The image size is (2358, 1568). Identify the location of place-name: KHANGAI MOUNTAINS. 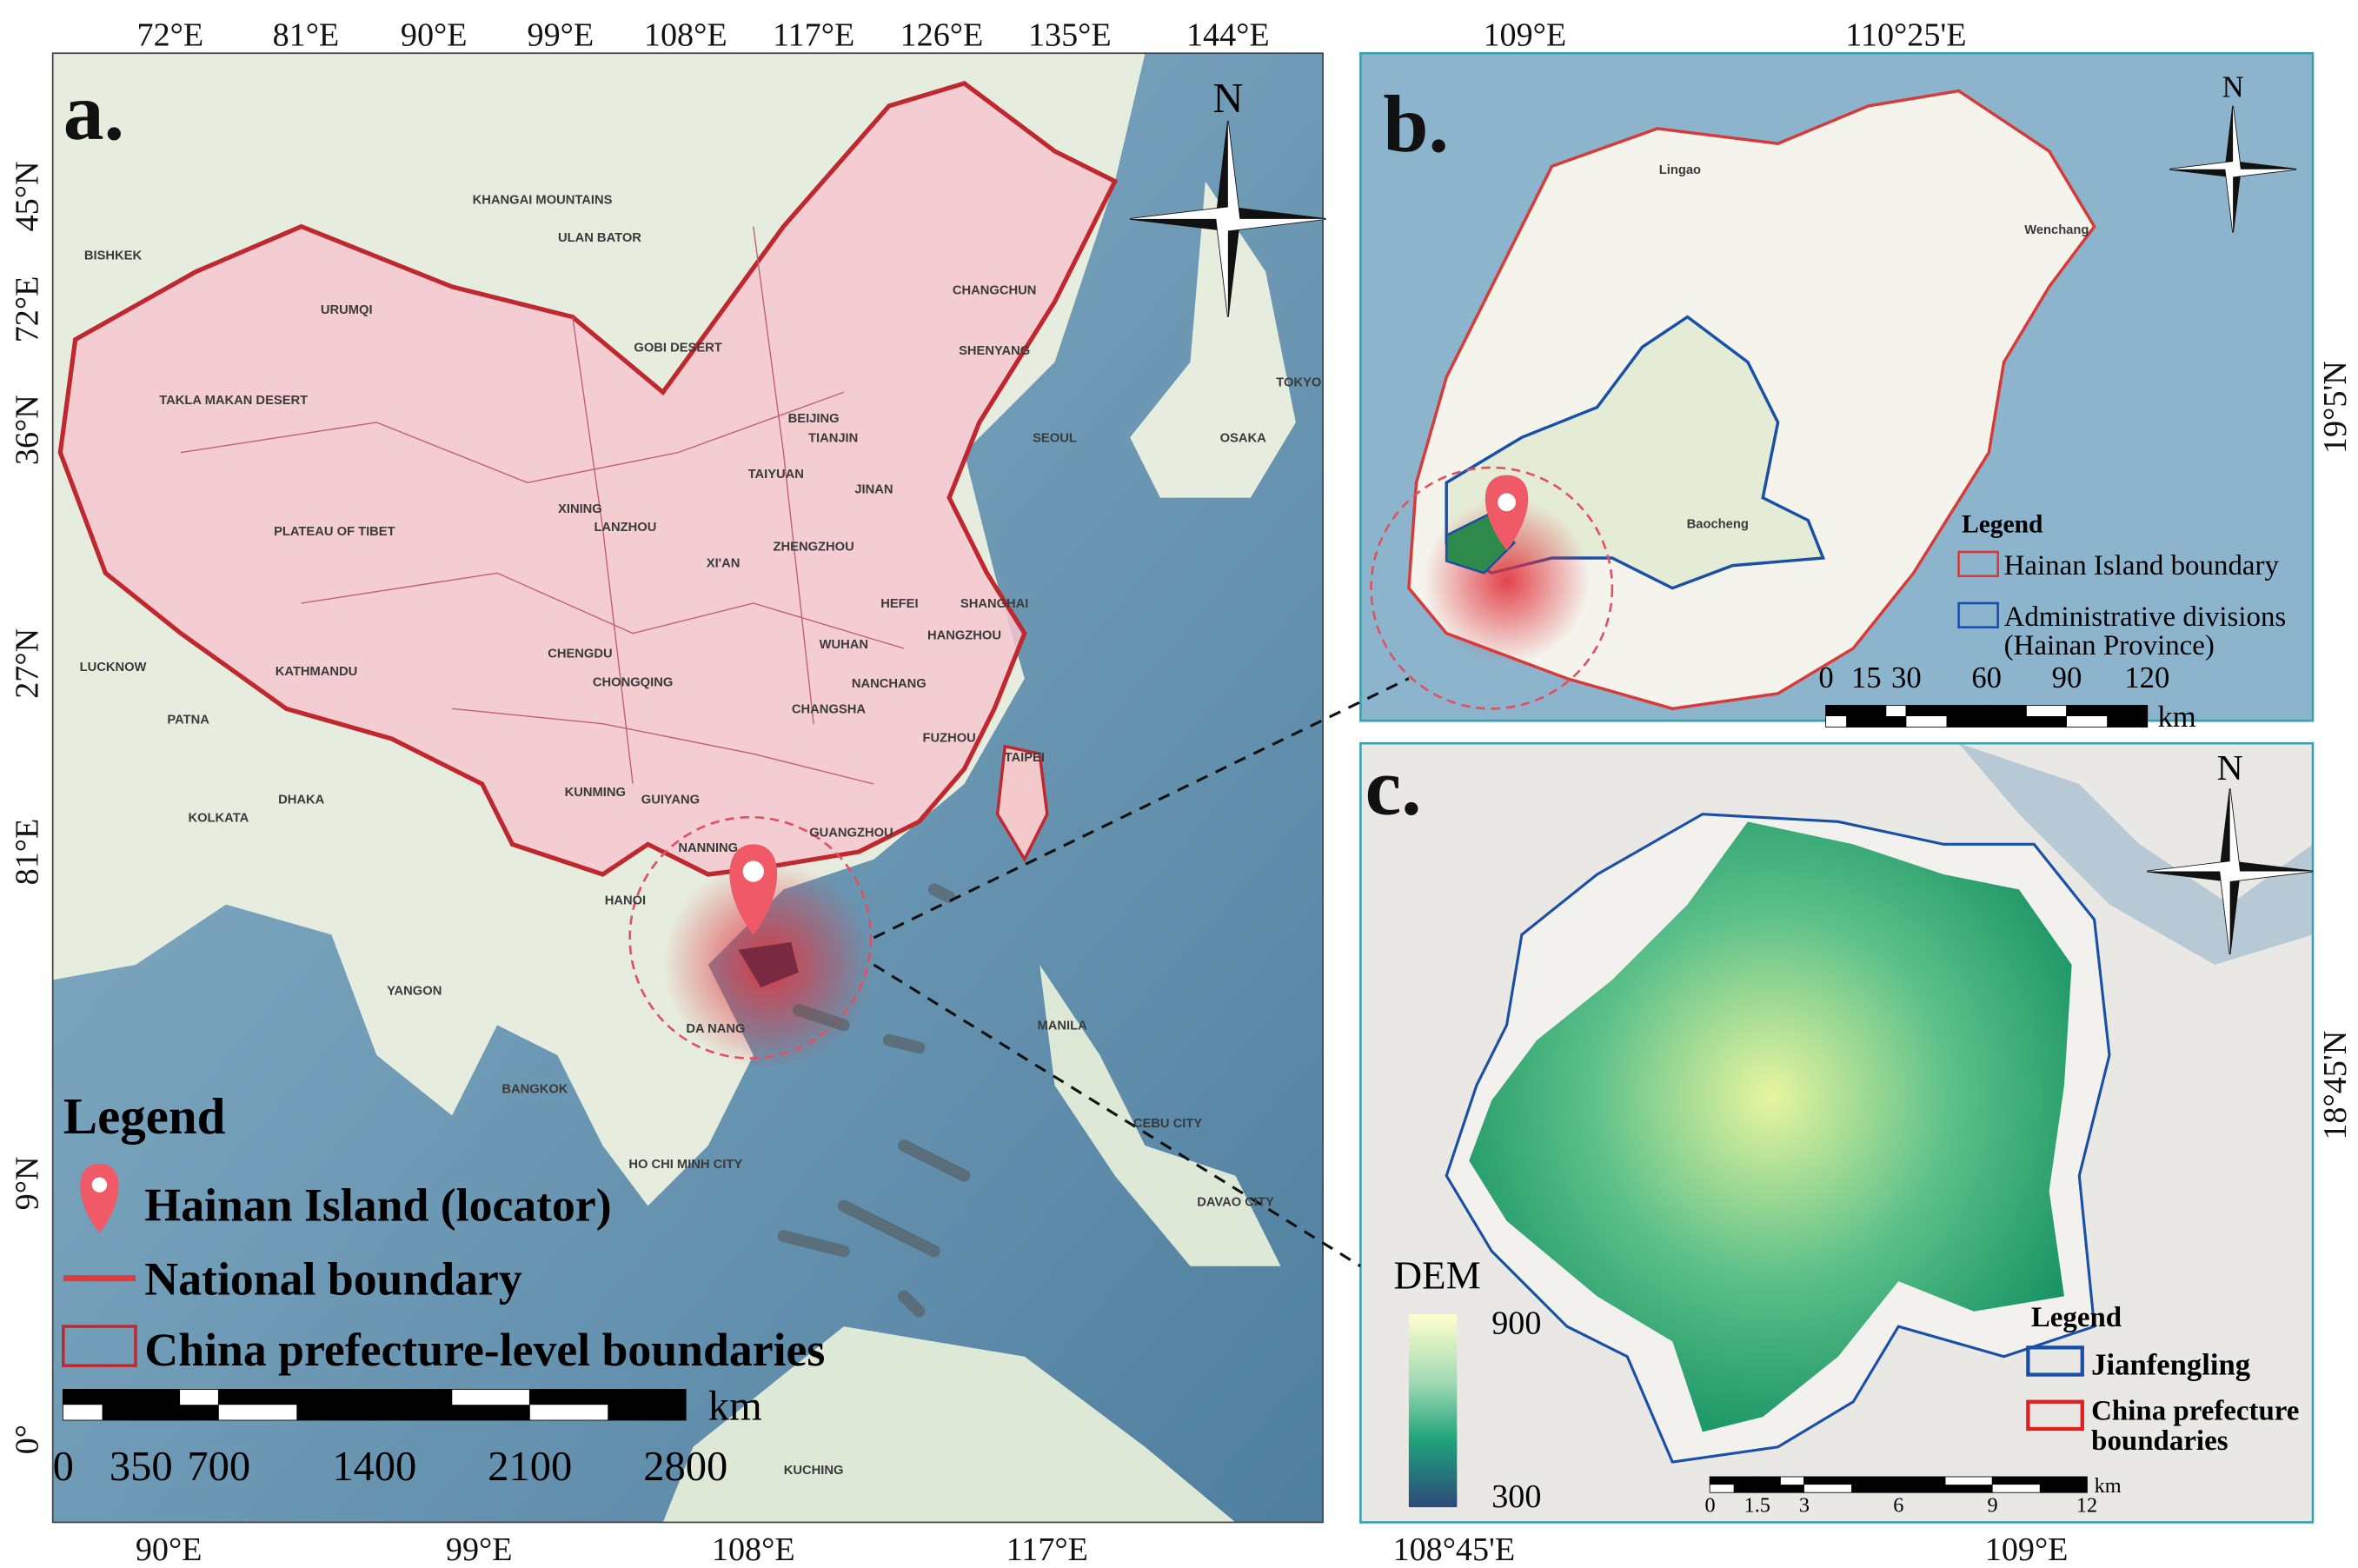
(543, 201).